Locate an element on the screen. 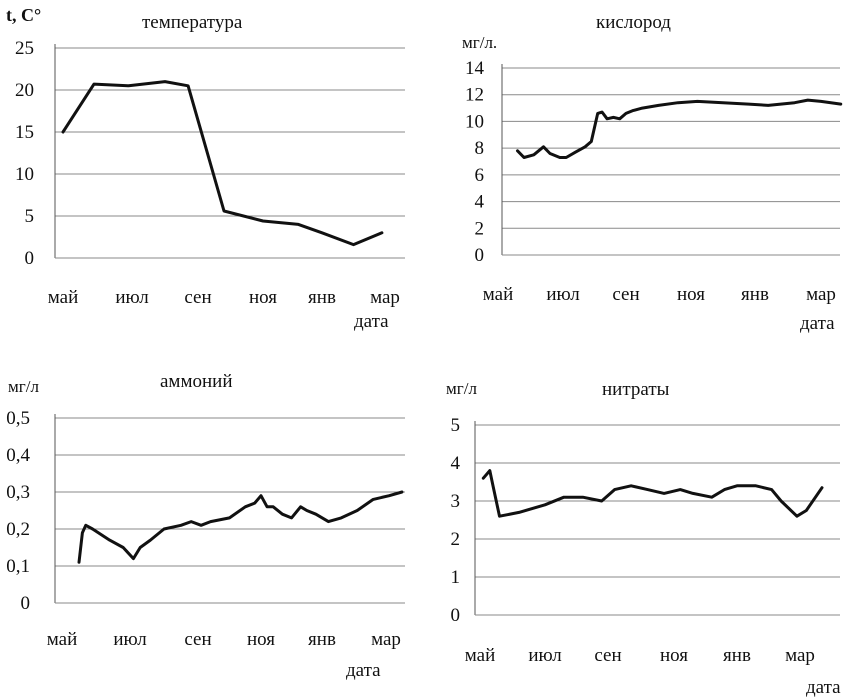  y-axis-label: мг/л. is located at coordinates (480, 42).